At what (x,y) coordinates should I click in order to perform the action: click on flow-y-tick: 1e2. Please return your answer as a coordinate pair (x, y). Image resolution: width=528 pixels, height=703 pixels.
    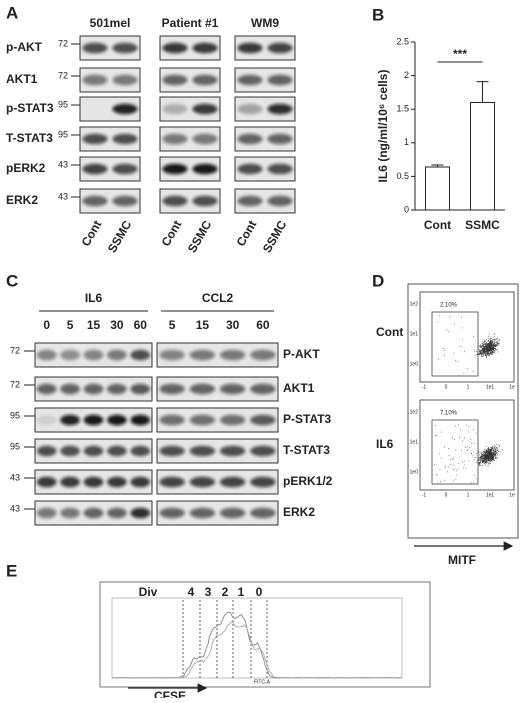
    Looking at the image, I should click on (414, 412).